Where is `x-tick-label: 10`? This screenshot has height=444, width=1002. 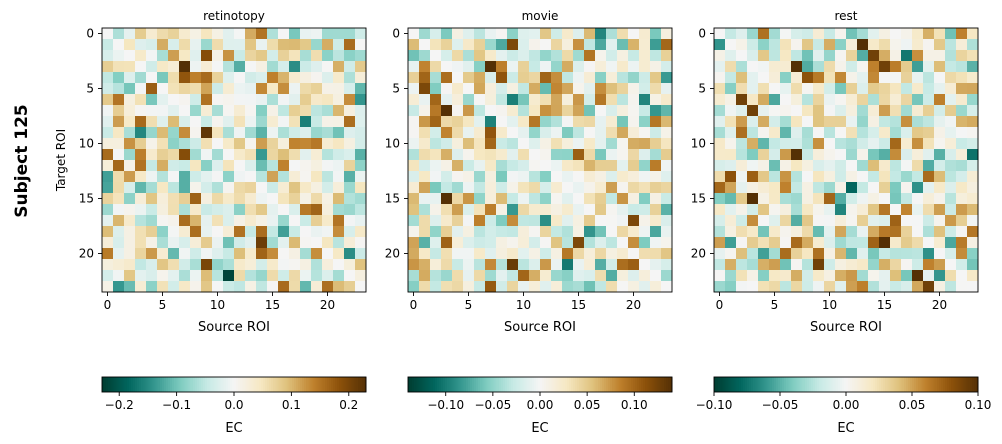
x-tick-label: 10 is located at coordinates (217, 305).